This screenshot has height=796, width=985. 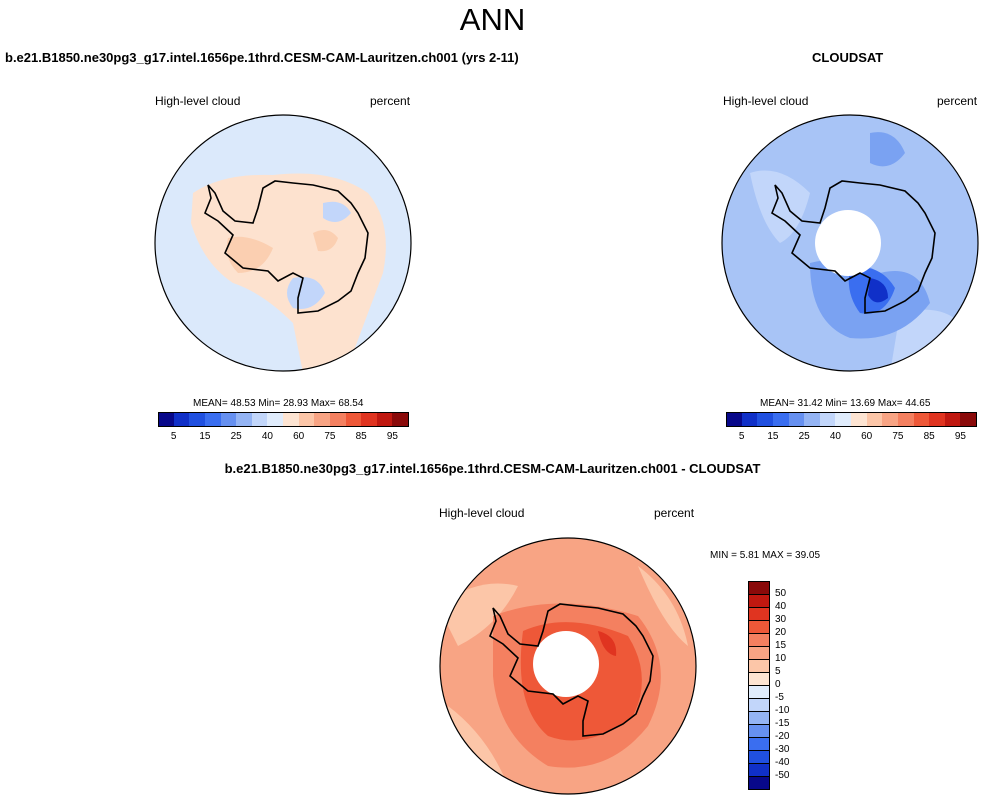 I want to click on colorbar-tick-label: 30, so click(x=781, y=619).